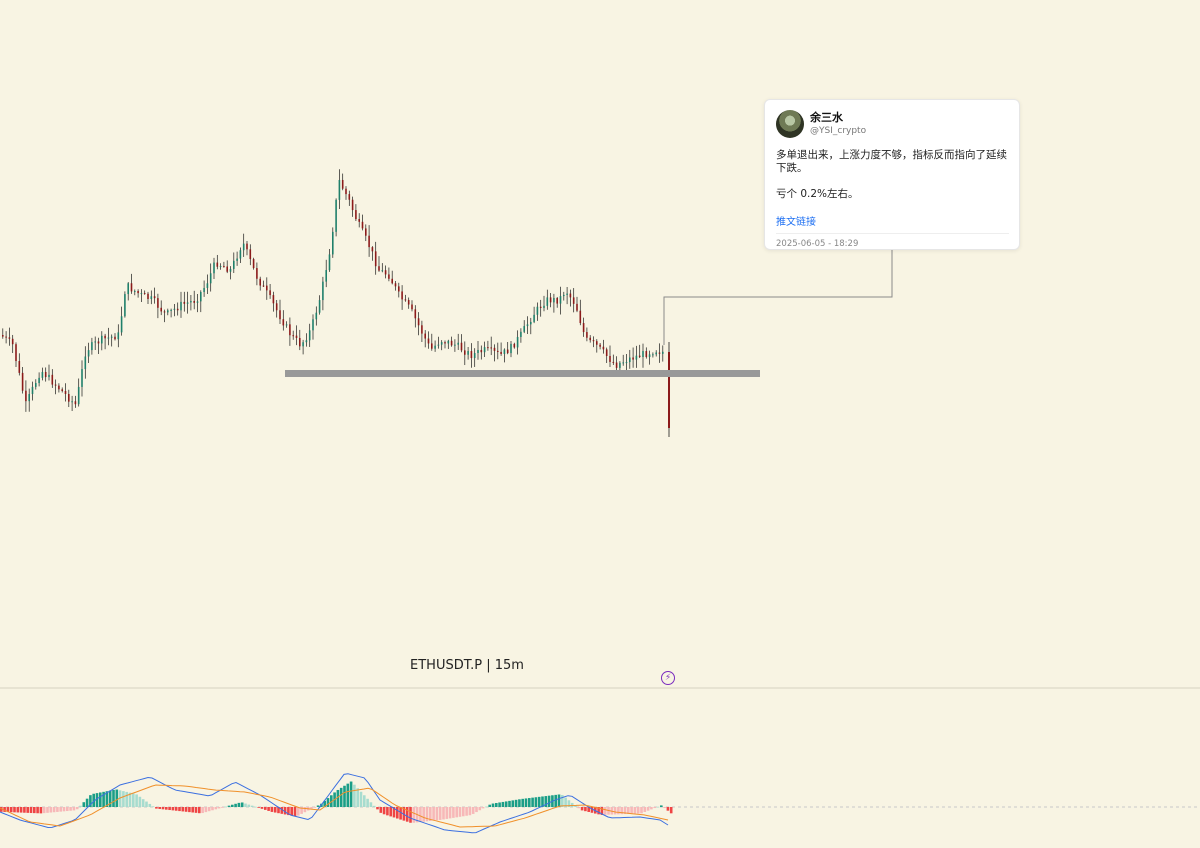  Describe the element at coordinates (467, 665) in the screenshot. I see `chart-title: ETHUSDT.P | 15m` at that location.